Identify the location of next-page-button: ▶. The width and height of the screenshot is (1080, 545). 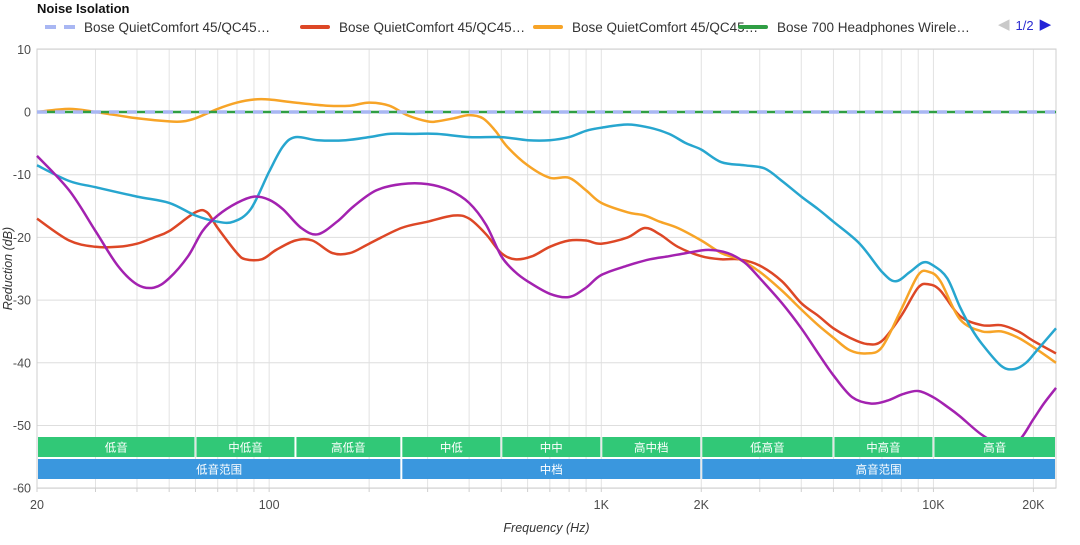
(1045, 24).